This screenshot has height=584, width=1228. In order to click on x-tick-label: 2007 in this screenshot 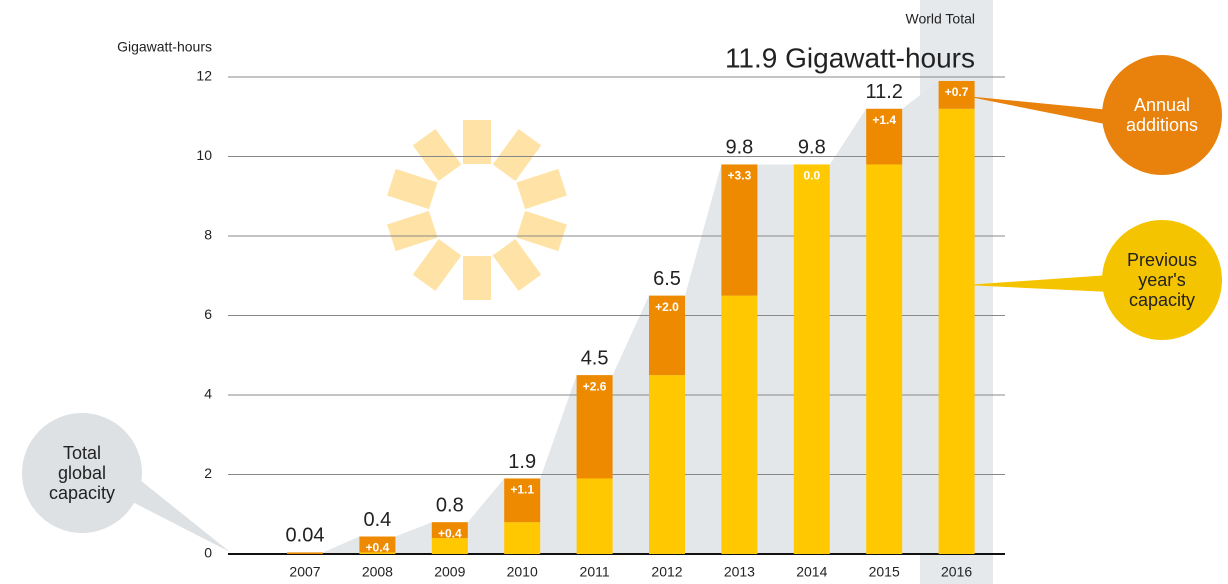, I will do `click(304, 572)`.